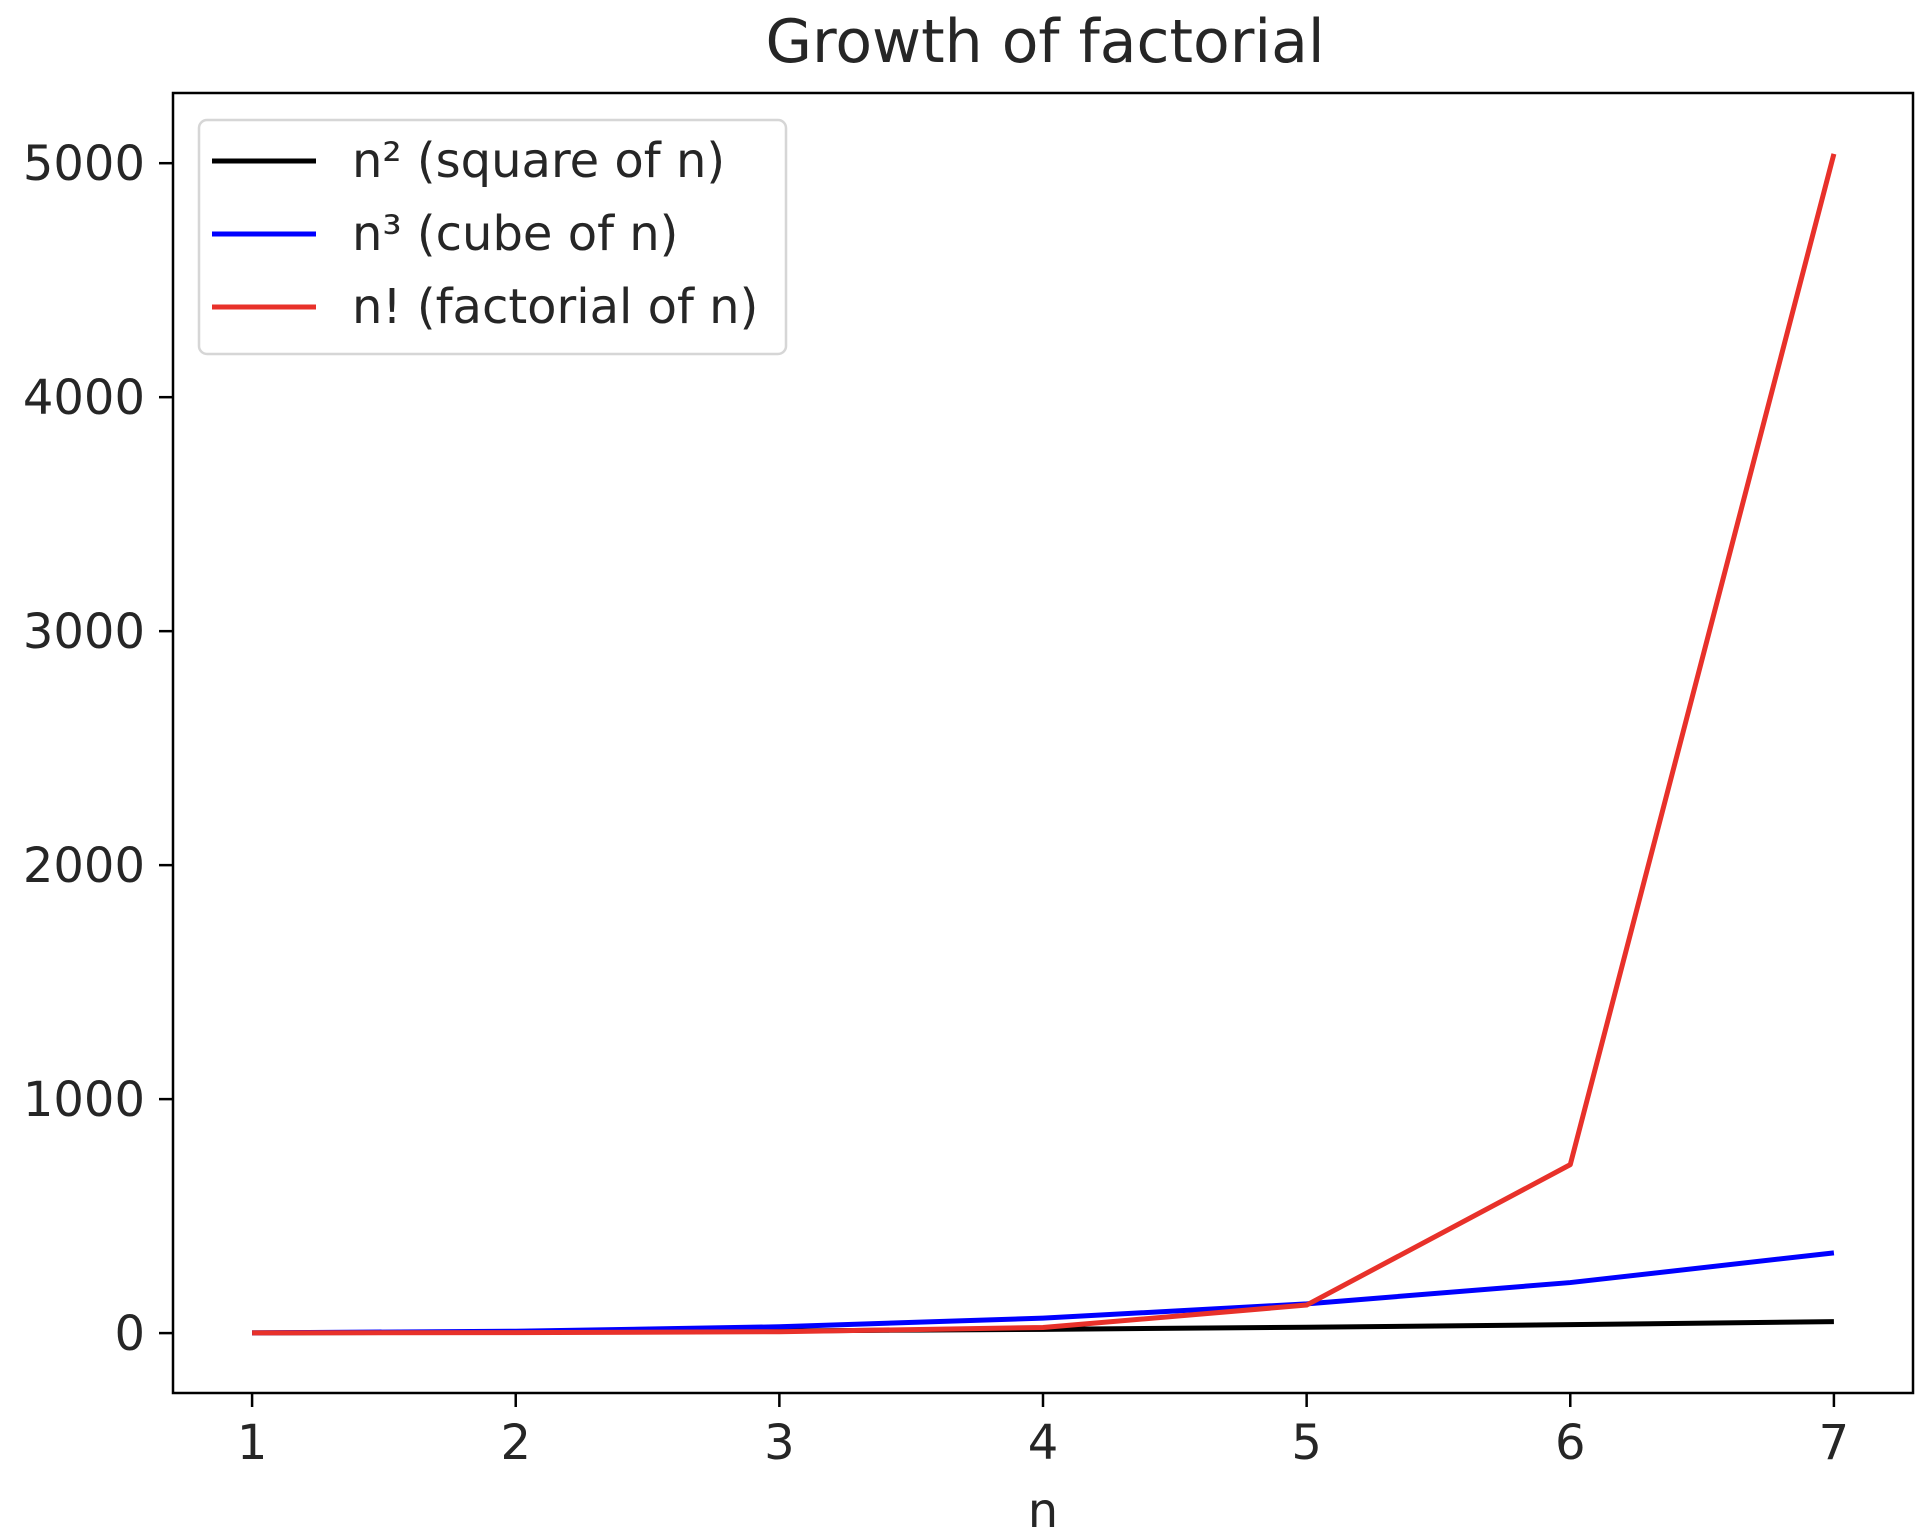  I want to click on legend-box, so click(492, 237).